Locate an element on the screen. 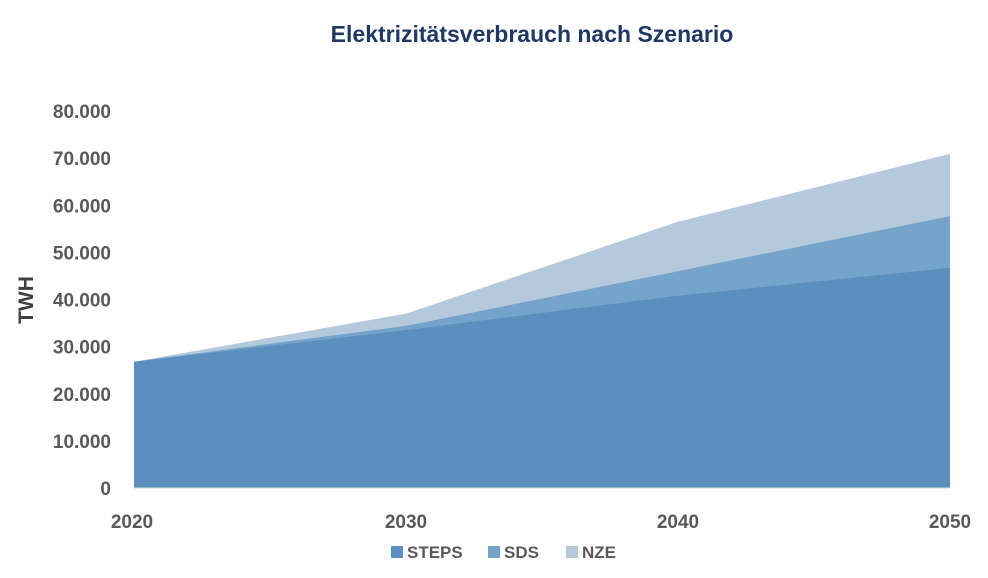  y-tick-label: 60.000 is located at coordinates (82, 206).